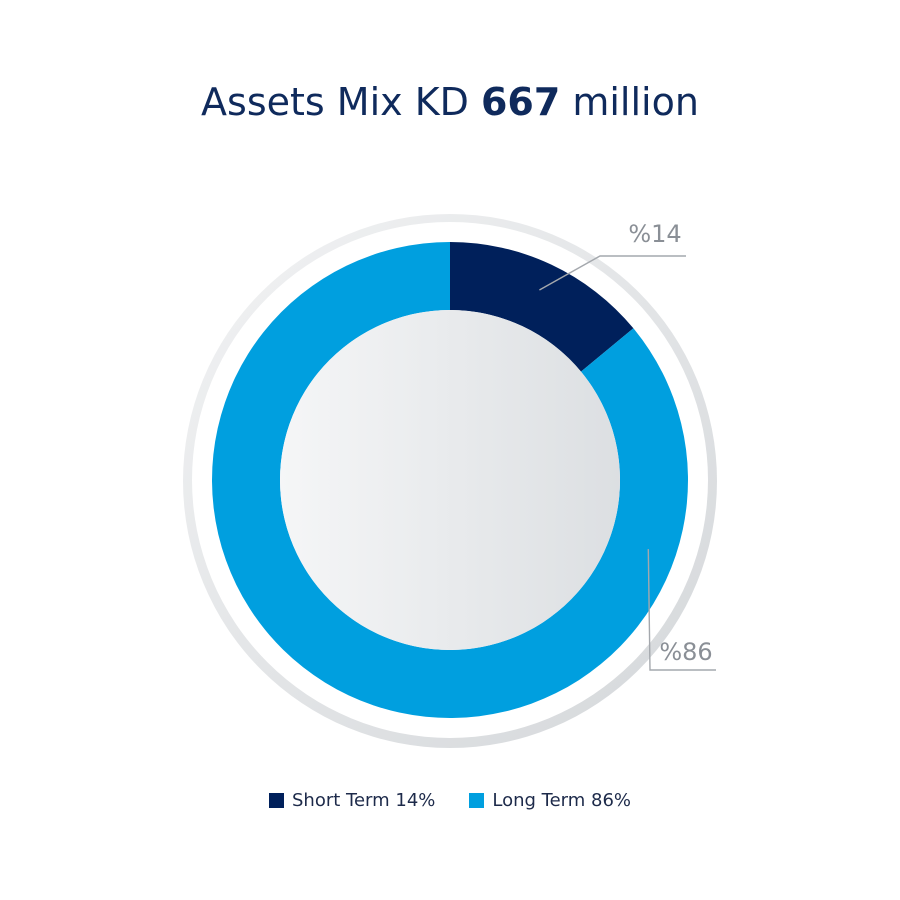  I want to click on data-label-long-term: %86, so click(685, 652).